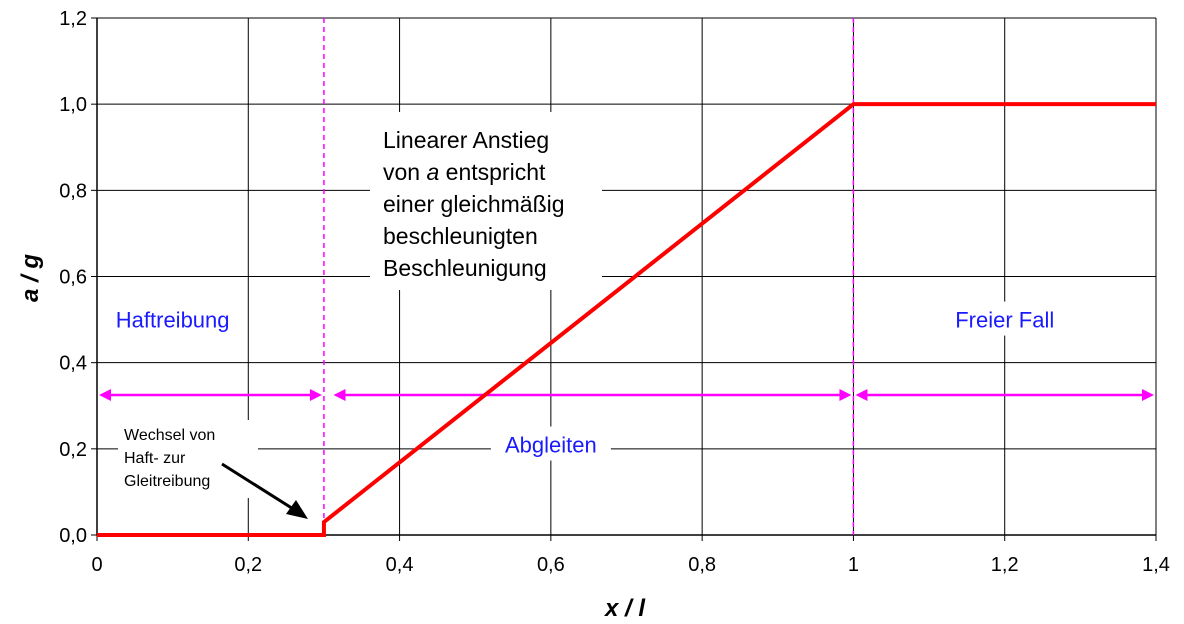 Image resolution: width=1184 pixels, height=624 pixels. I want to click on x-tick-label: 0,4, so click(400, 565).